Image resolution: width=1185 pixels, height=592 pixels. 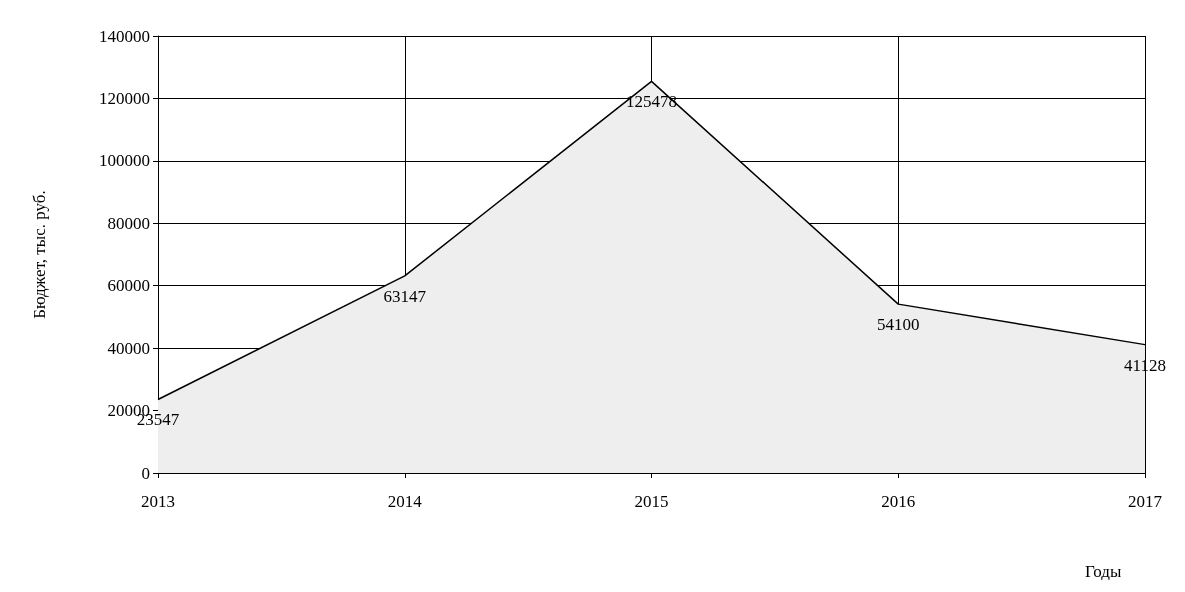 What do you see at coordinates (128, 223) in the screenshot?
I see `y-tick-label: 80000` at bounding box center [128, 223].